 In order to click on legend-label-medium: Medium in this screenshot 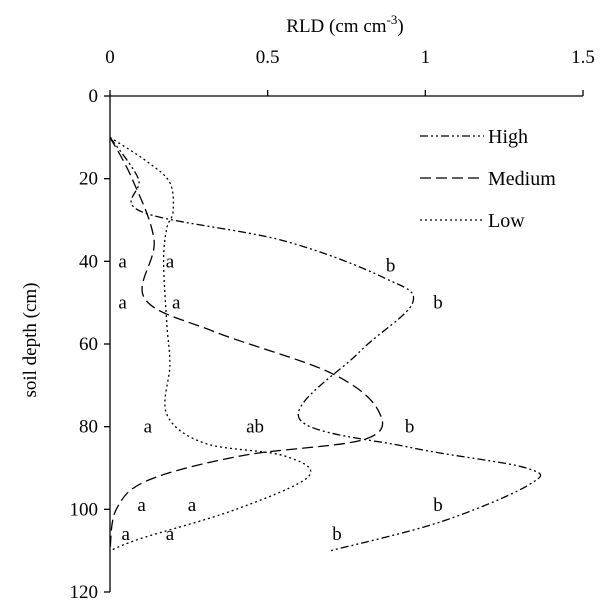, I will do `click(522, 179)`.